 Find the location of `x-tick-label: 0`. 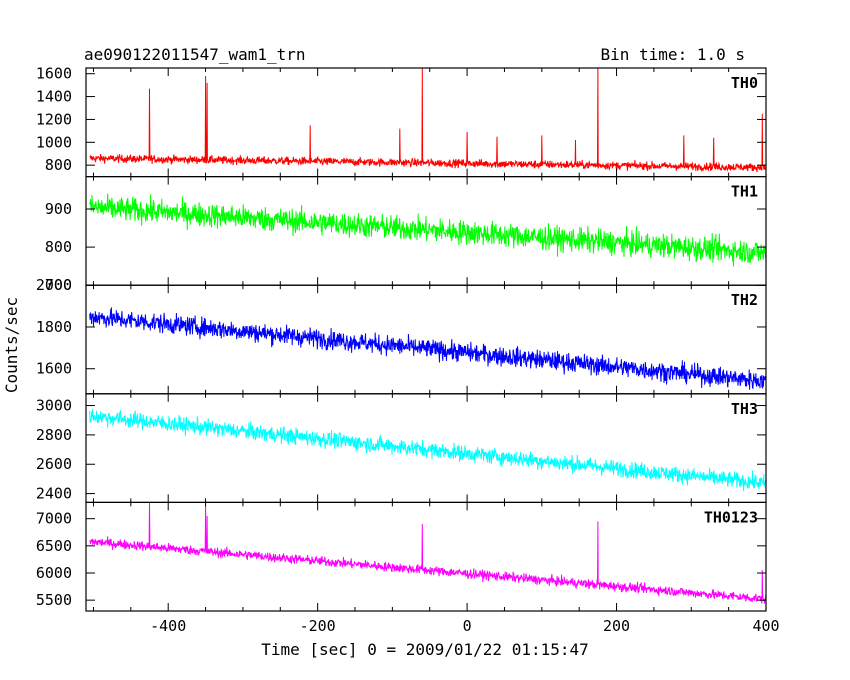

x-tick-label: 0 is located at coordinates (467, 626).